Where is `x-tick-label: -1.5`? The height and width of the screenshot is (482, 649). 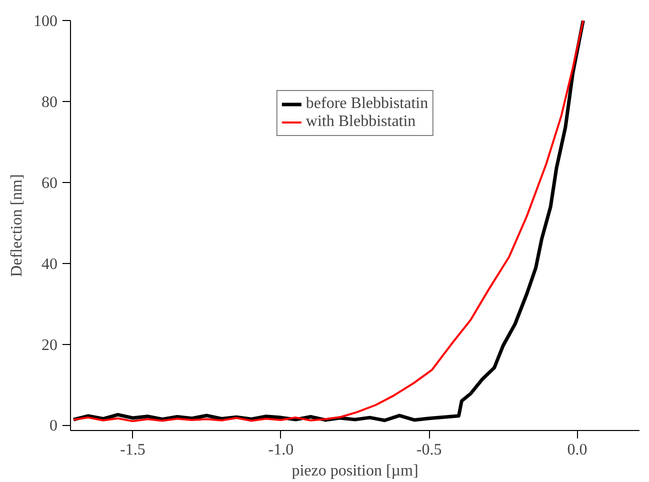
x-tick-label: -1.5 is located at coordinates (133, 450).